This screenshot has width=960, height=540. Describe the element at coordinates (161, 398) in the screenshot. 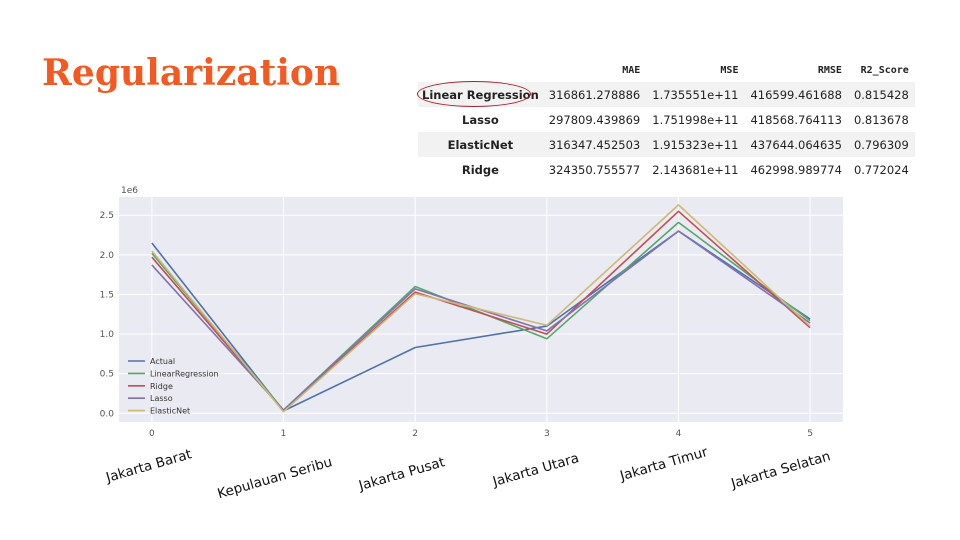

I see `legend-item-label: Lasso` at that location.